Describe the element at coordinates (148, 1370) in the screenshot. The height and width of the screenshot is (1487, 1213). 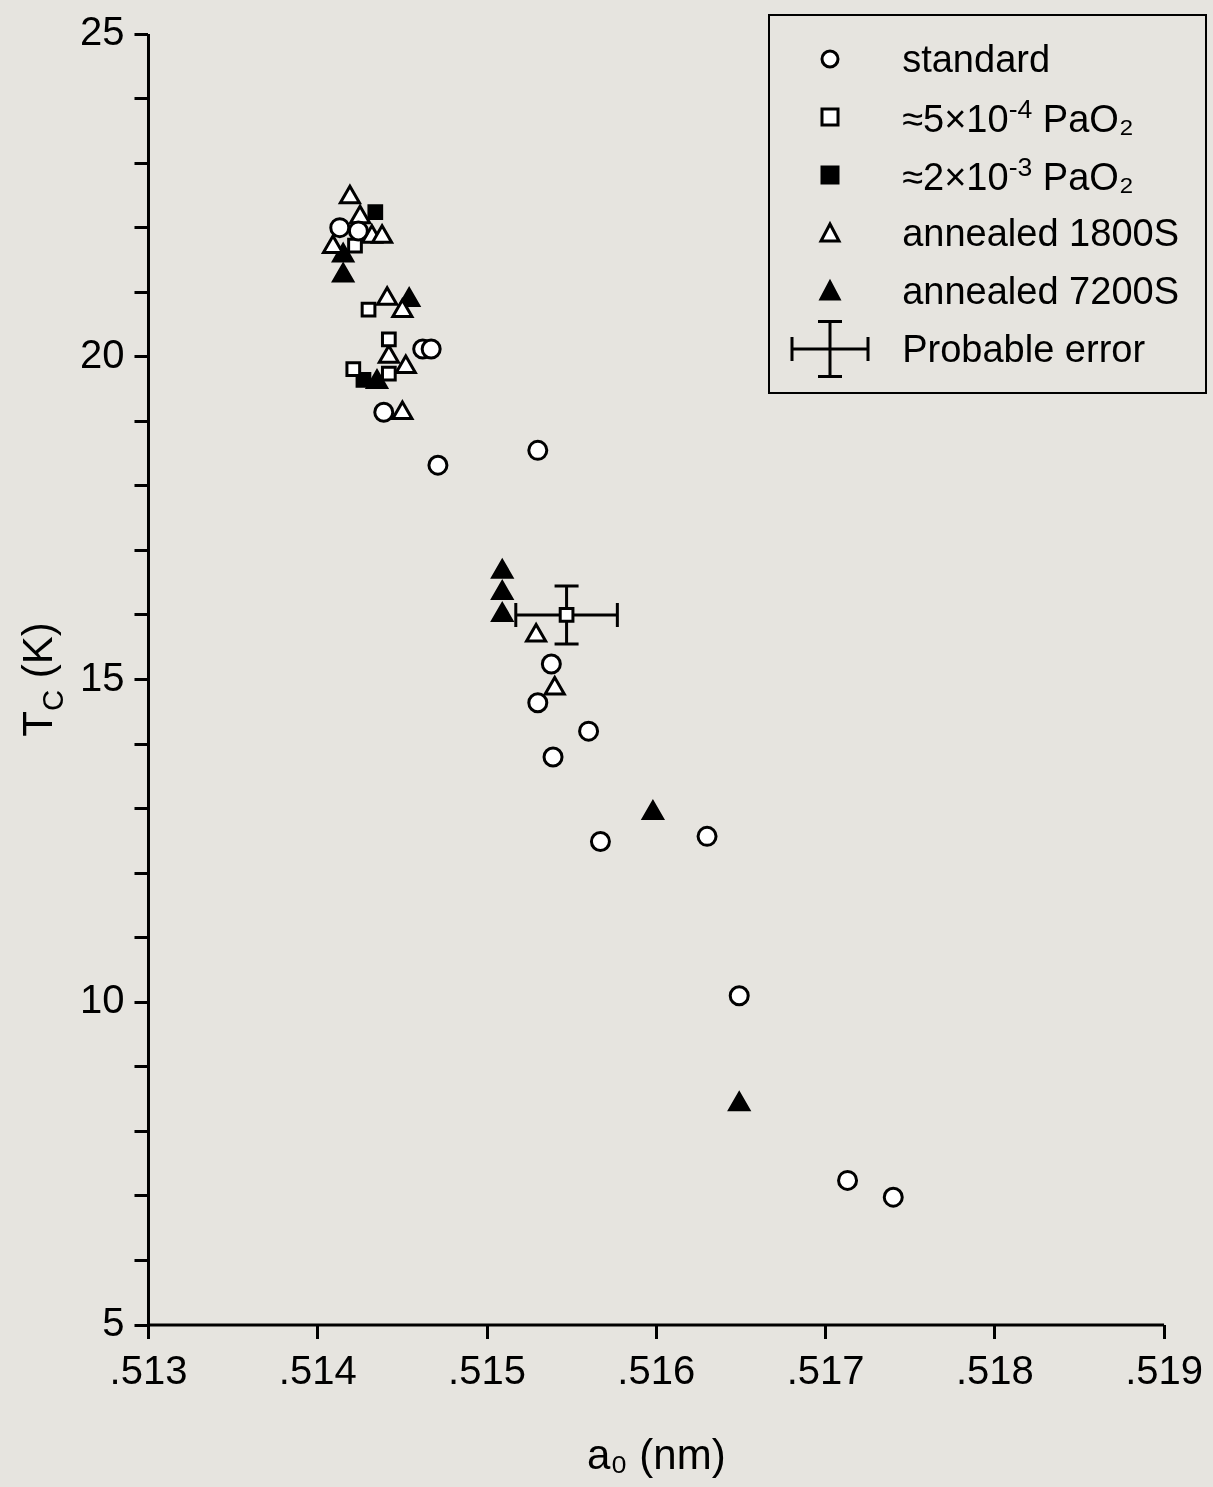
I see `x-tick-label: .513` at that location.